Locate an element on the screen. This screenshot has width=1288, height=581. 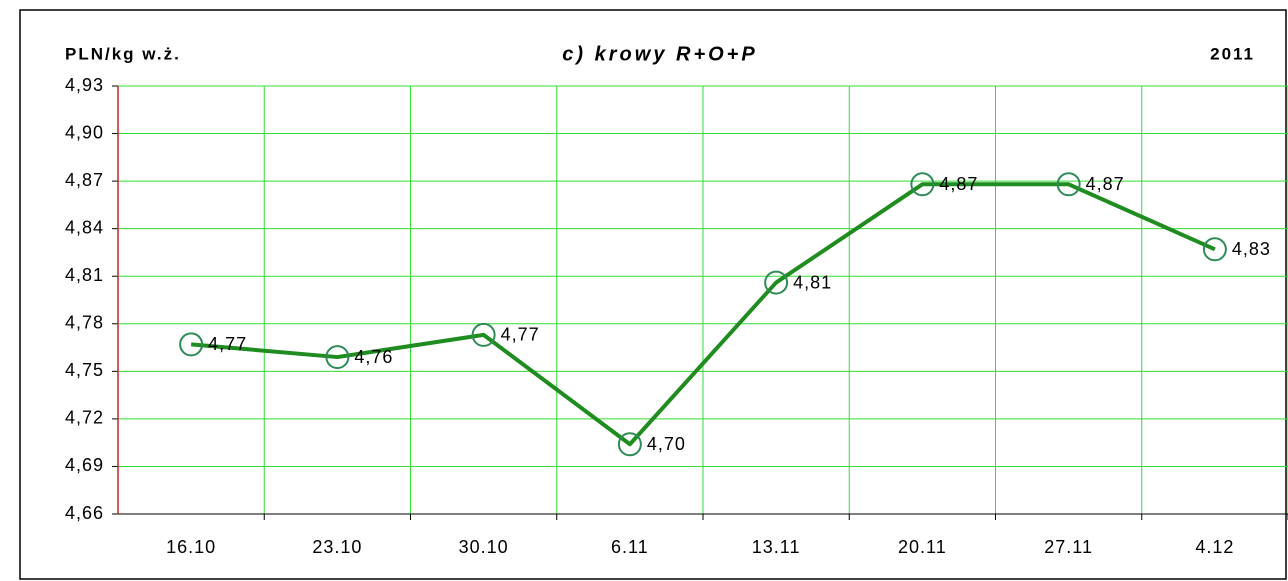
x-tick-label: 30.10 is located at coordinates (484, 547).